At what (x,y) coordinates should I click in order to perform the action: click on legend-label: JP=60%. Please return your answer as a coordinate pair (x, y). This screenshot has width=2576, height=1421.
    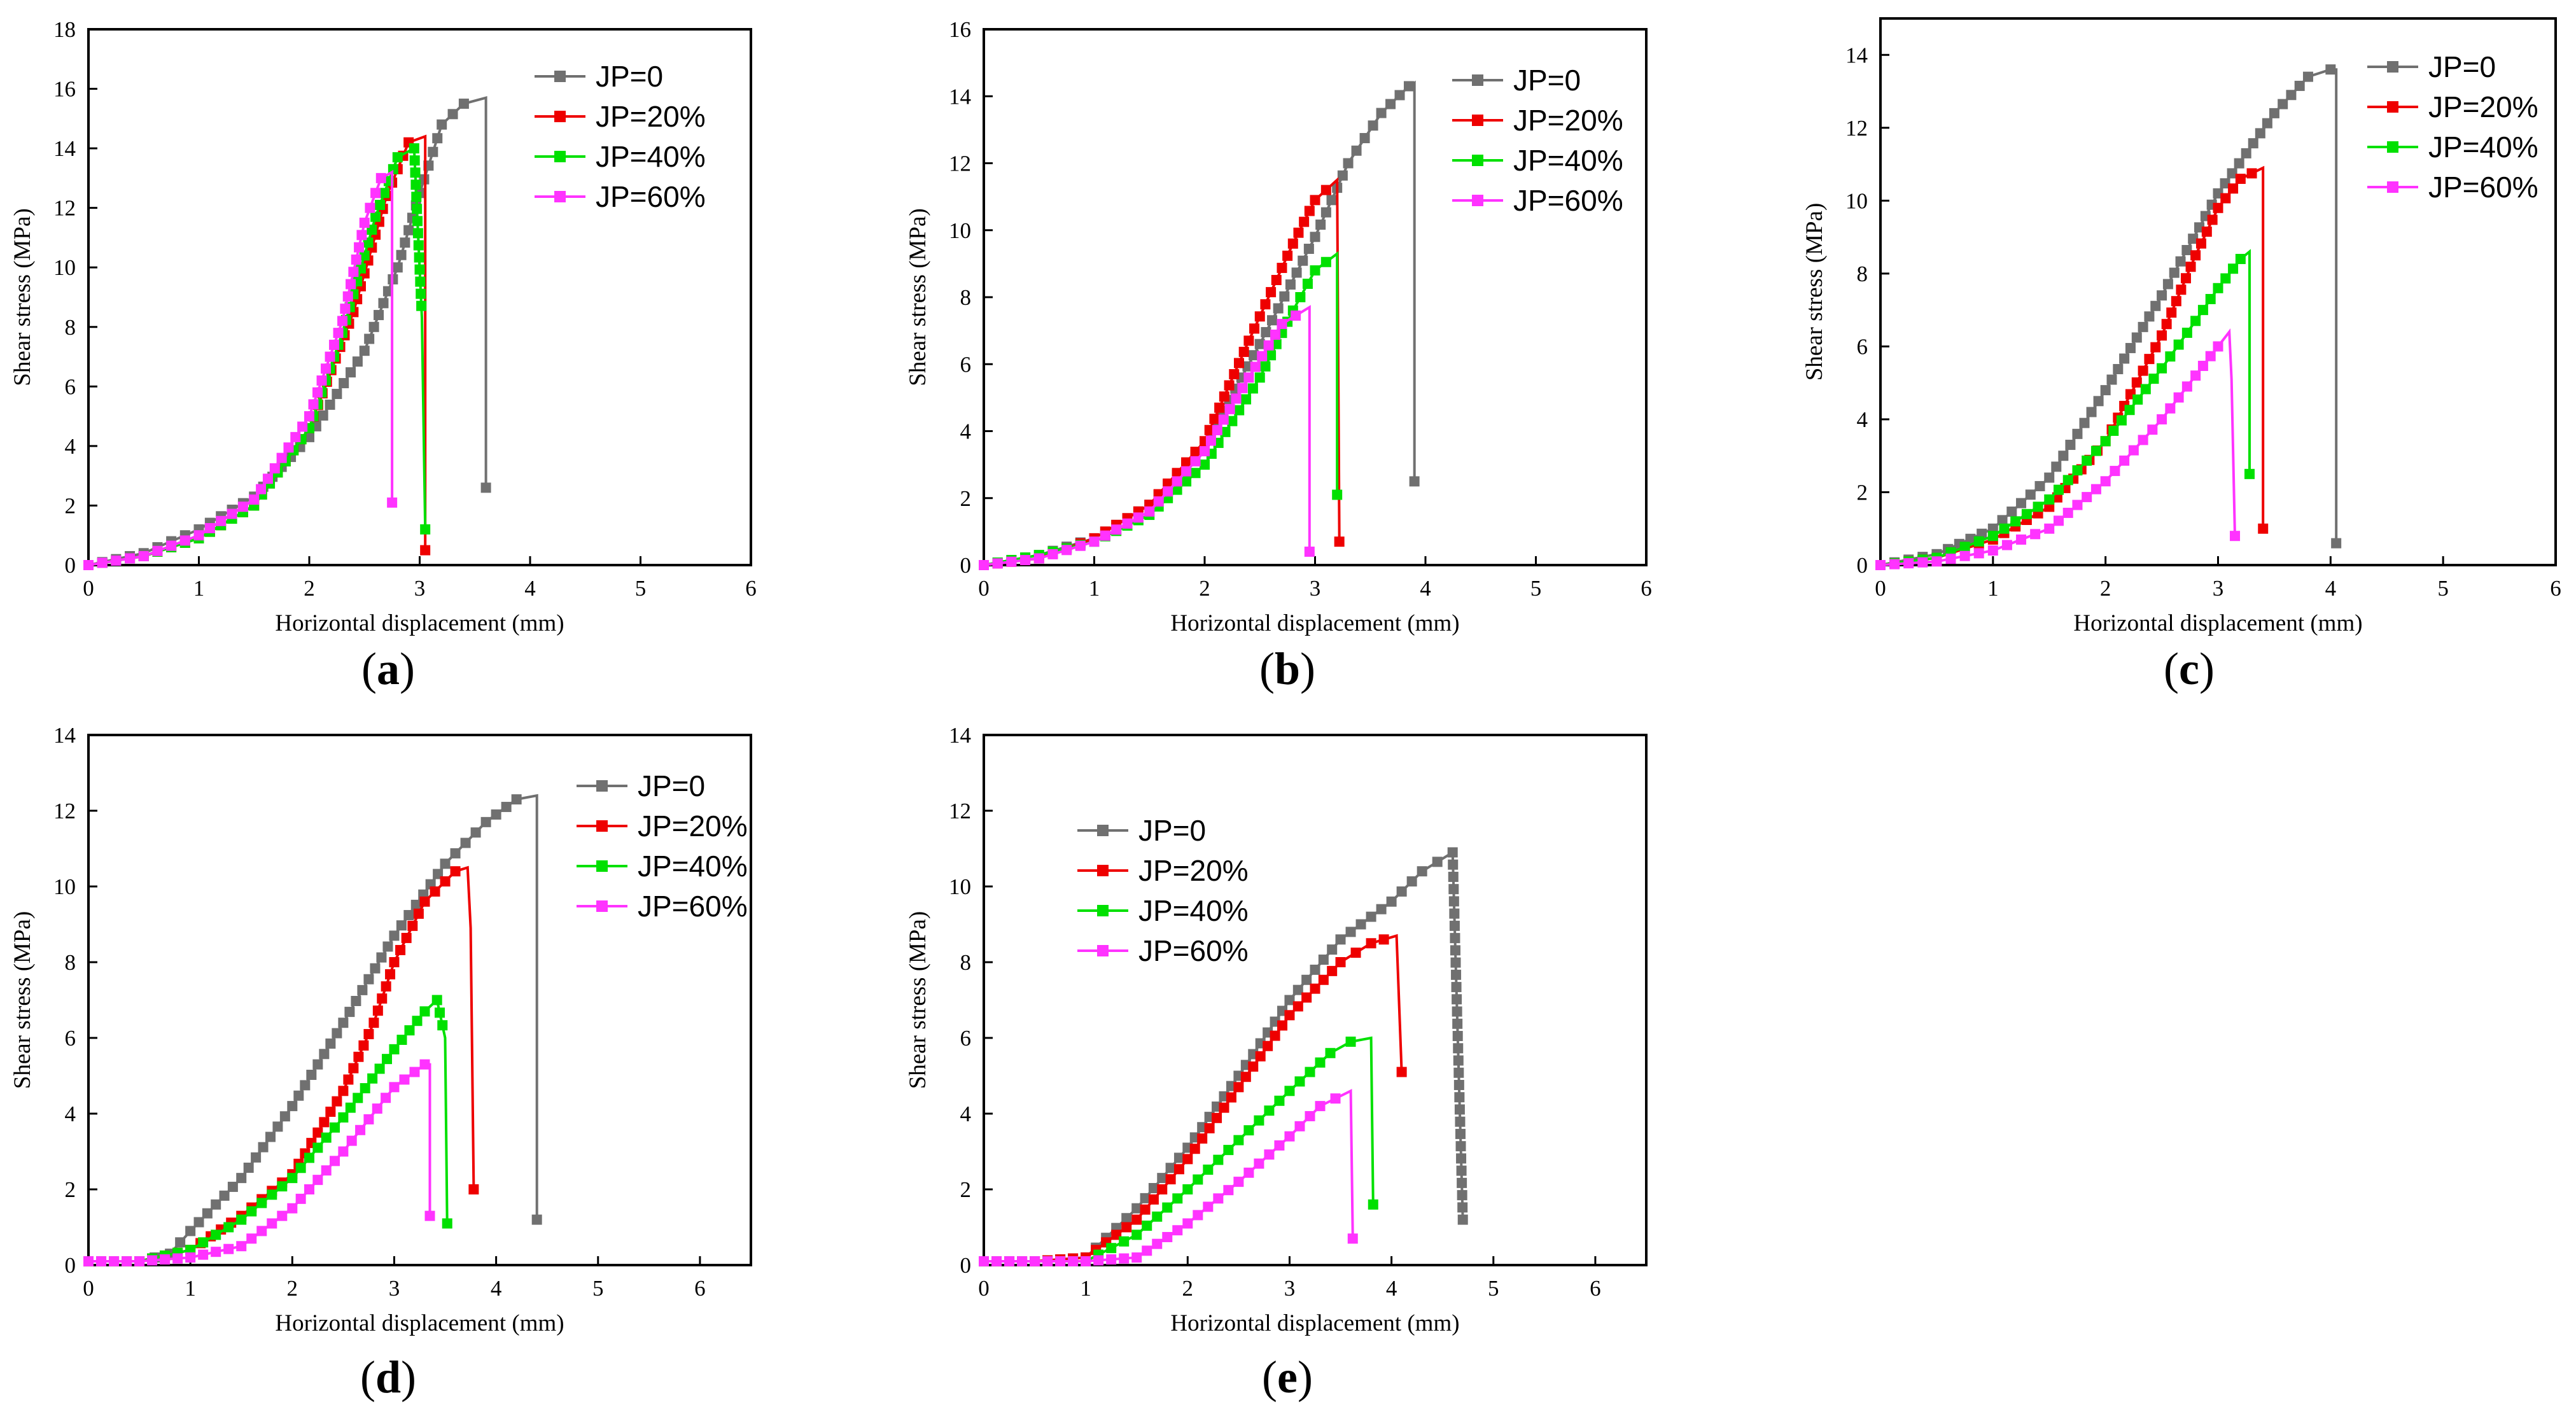
    Looking at the image, I should click on (1568, 200).